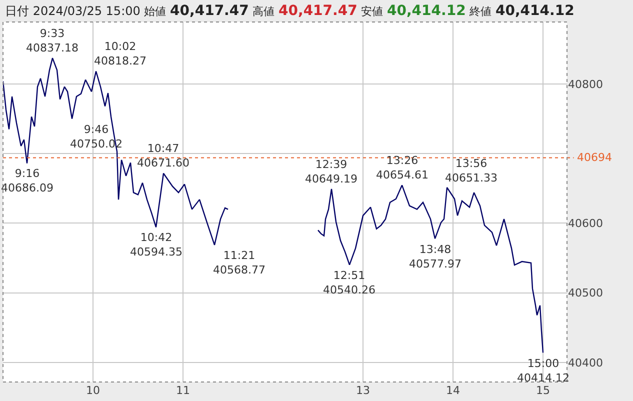  I want to click on annotation: 9:16 40686.09, so click(27, 180).